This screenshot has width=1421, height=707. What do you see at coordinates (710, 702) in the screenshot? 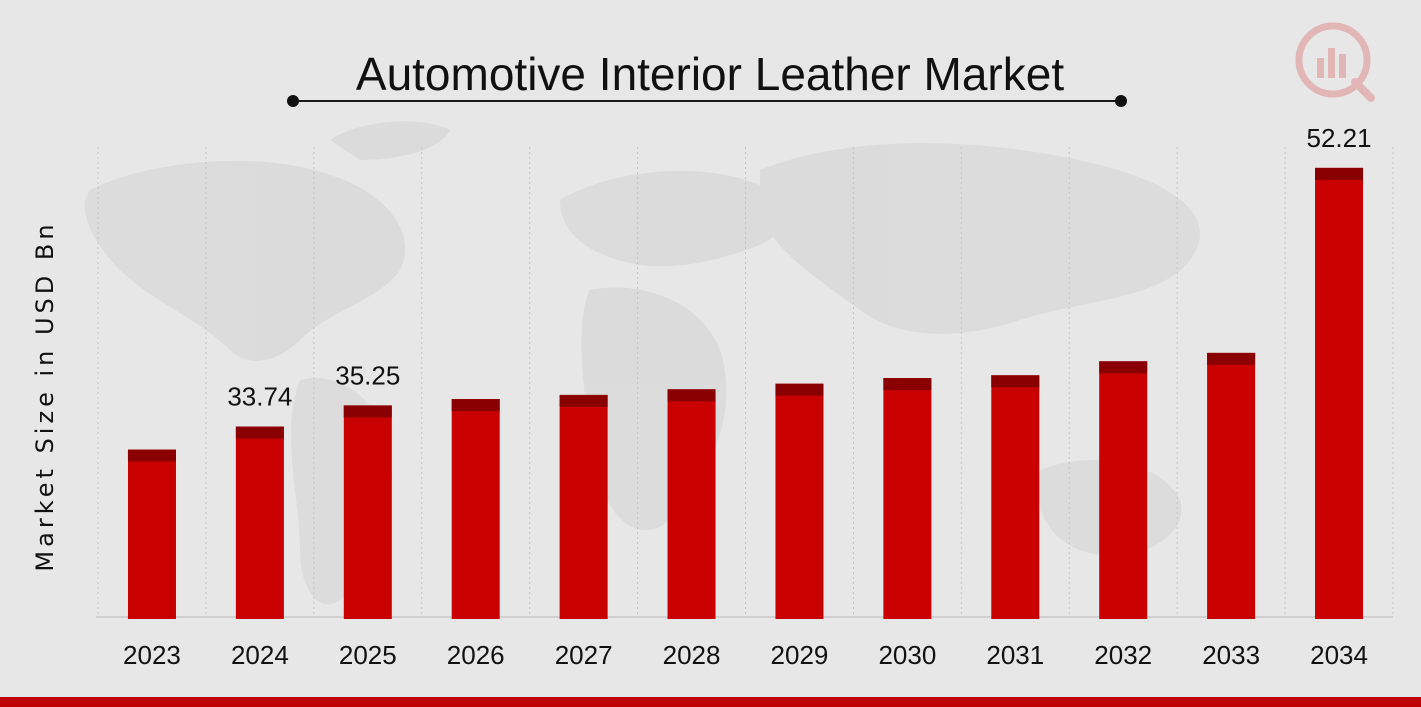
I see `footer-bar` at bounding box center [710, 702].